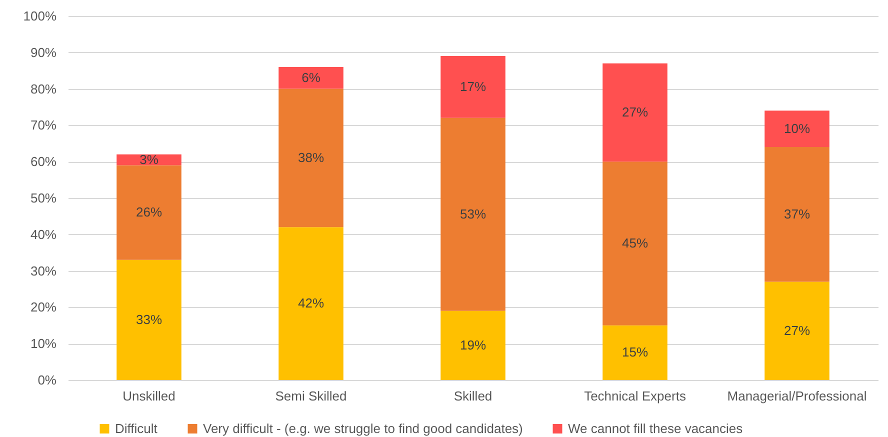 The height and width of the screenshot is (437, 888). I want to click on data-label: 6%, so click(311, 77).